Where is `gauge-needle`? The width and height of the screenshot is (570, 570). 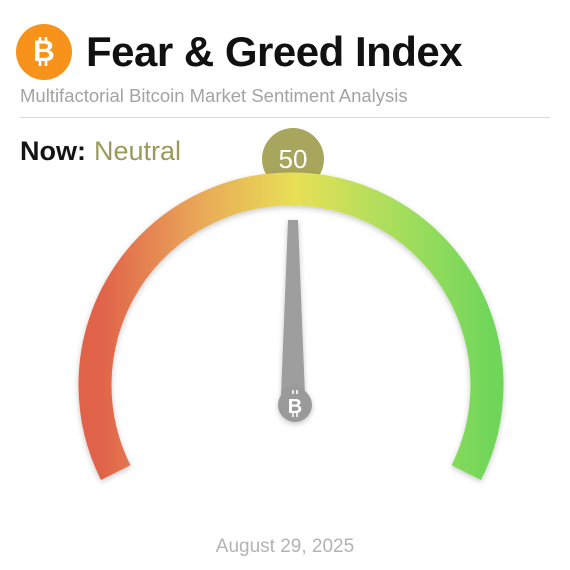 gauge-needle is located at coordinates (293, 308).